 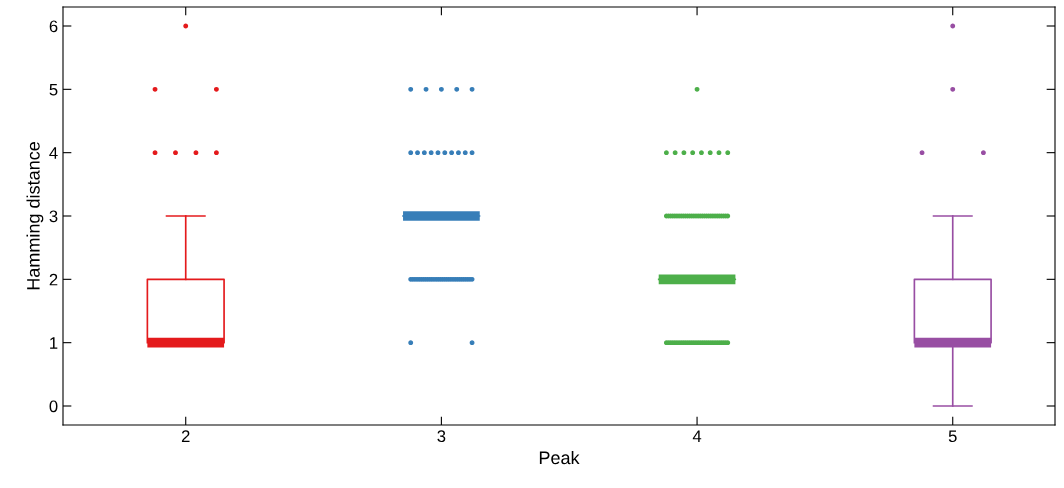 What do you see at coordinates (559, 457) in the screenshot?
I see `x-axis-title: Peak` at bounding box center [559, 457].